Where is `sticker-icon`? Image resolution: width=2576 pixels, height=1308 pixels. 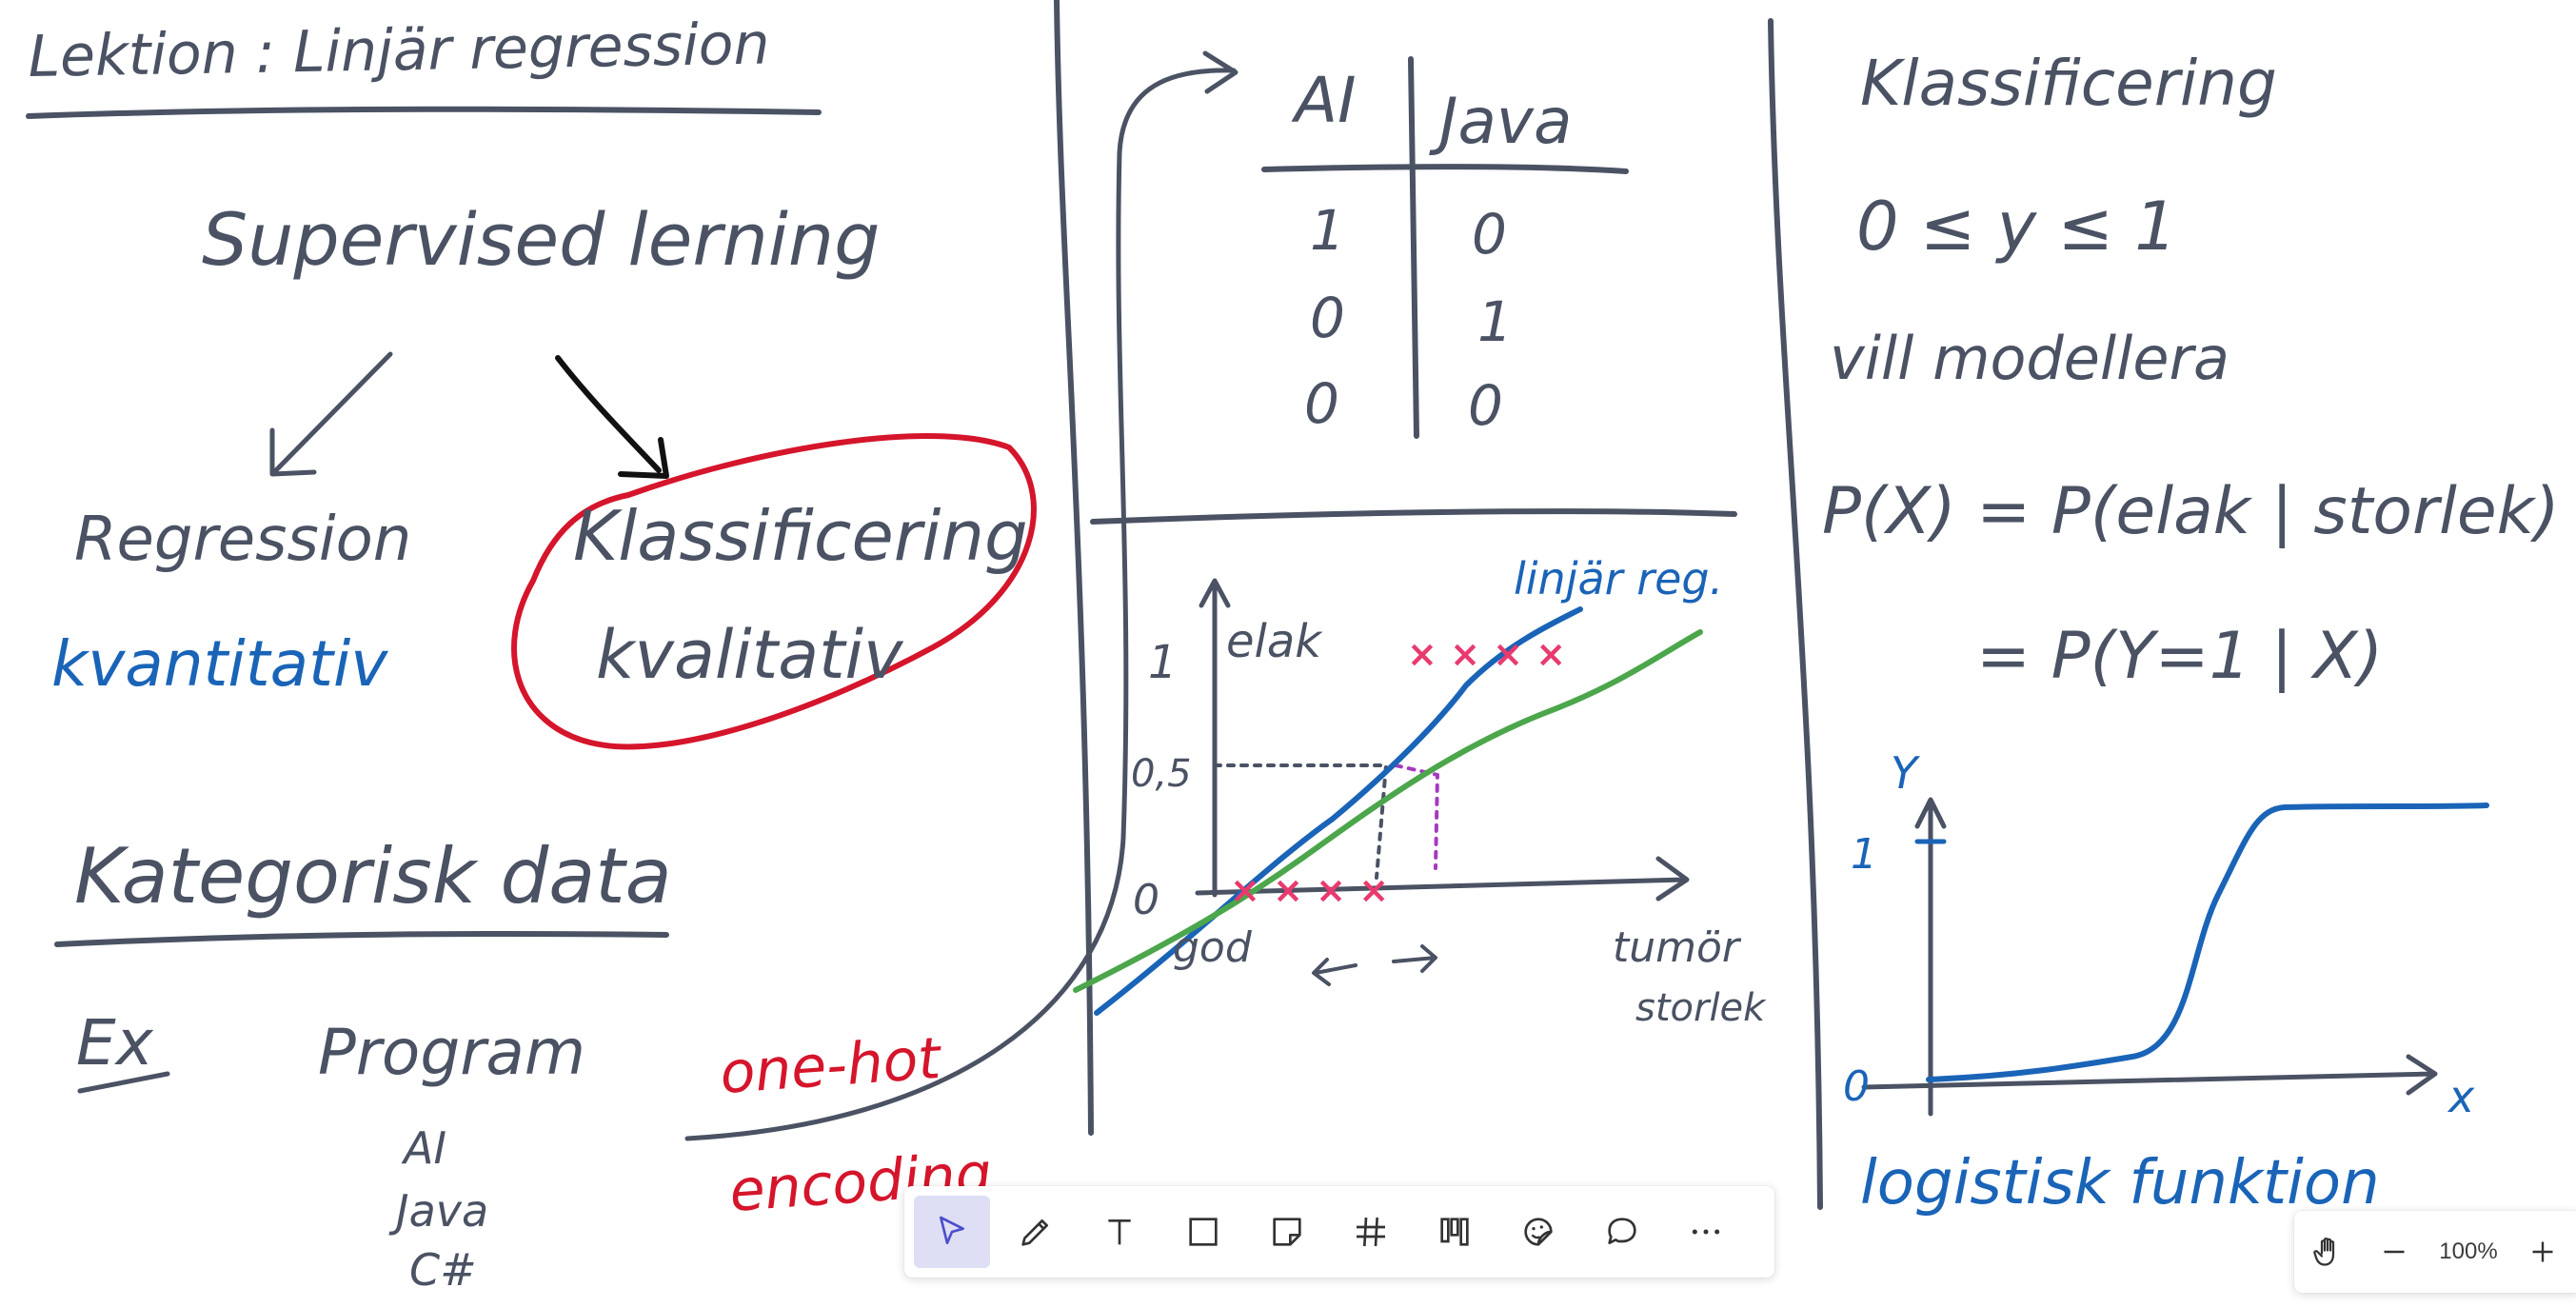
sticker-icon is located at coordinates (1538, 1232).